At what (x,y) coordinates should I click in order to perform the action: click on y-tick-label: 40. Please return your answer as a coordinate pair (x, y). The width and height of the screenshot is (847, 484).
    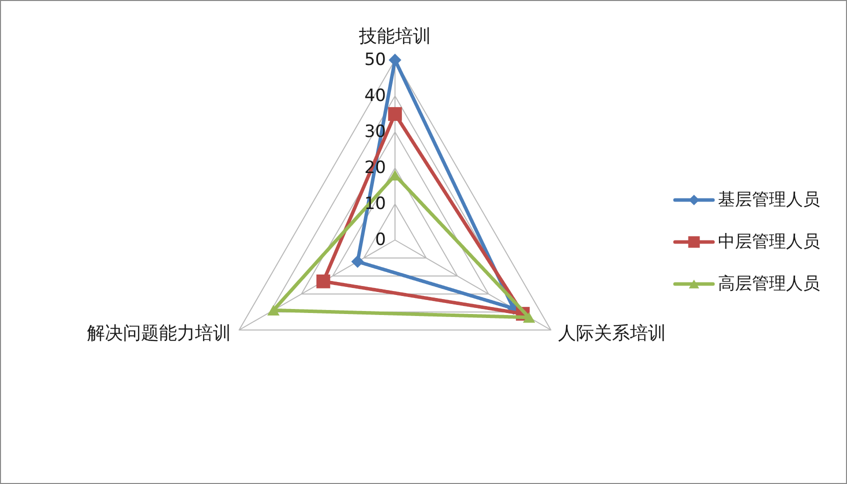
    Looking at the image, I should click on (375, 96).